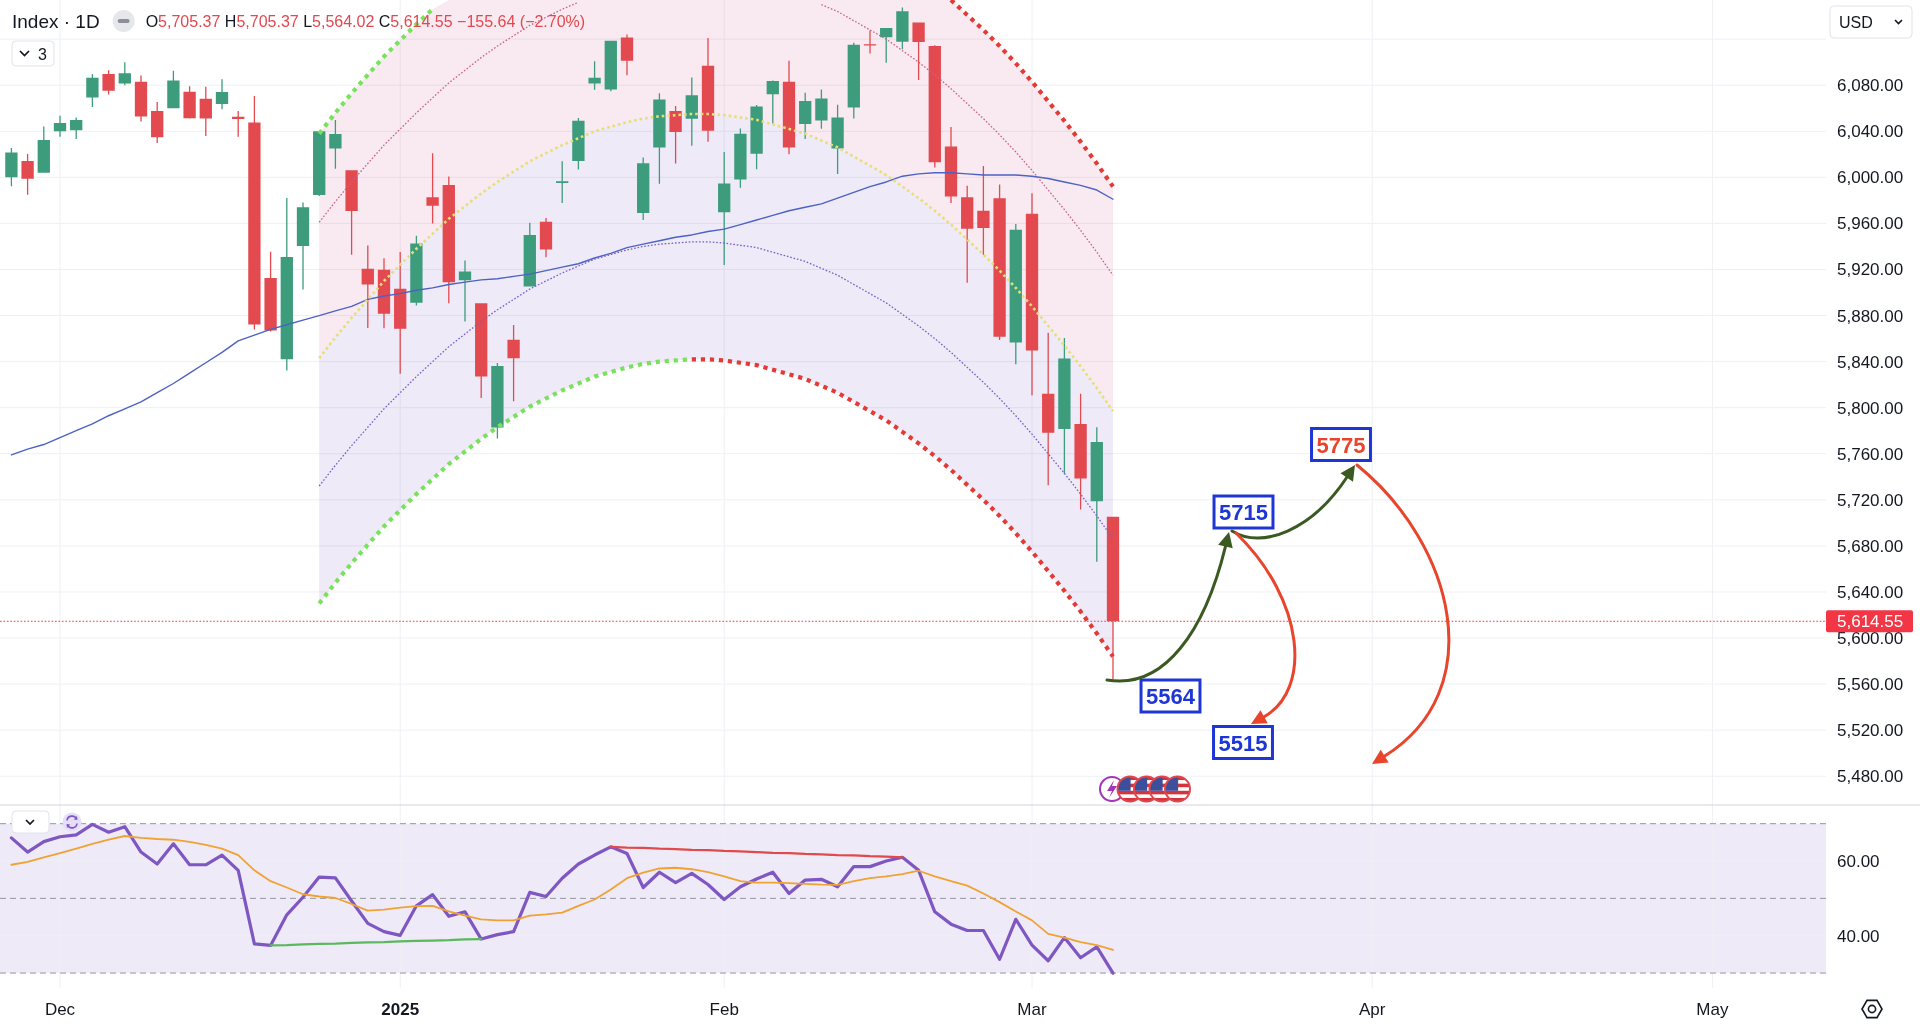  Describe the element at coordinates (1870, 224) in the screenshot. I see `y-tick-label: 5,960.00` at that location.